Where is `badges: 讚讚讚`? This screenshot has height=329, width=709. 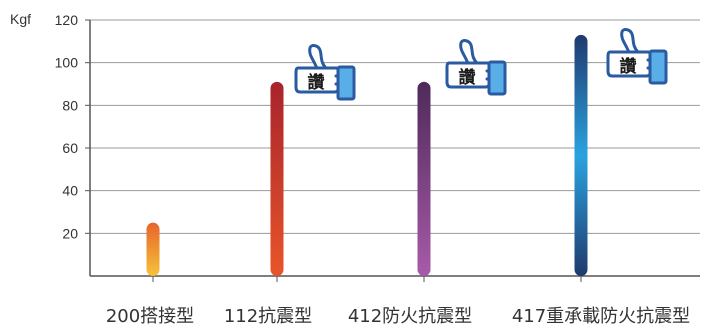
badges: 讚讚讚 is located at coordinates (481, 64).